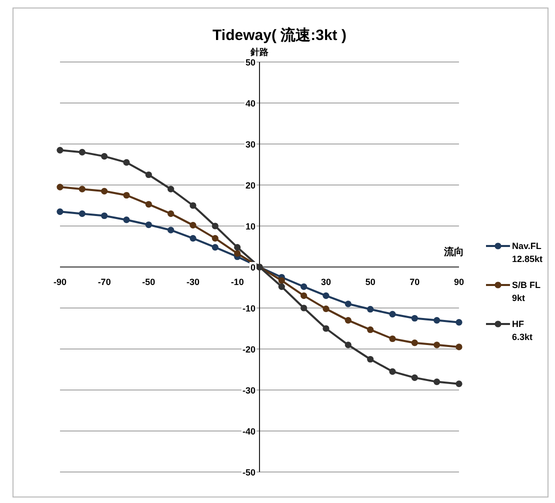 Image resolution: width=555 pixels, height=503 pixels. What do you see at coordinates (250, 63) in the screenshot?
I see `y-tick-label: 50` at bounding box center [250, 63].